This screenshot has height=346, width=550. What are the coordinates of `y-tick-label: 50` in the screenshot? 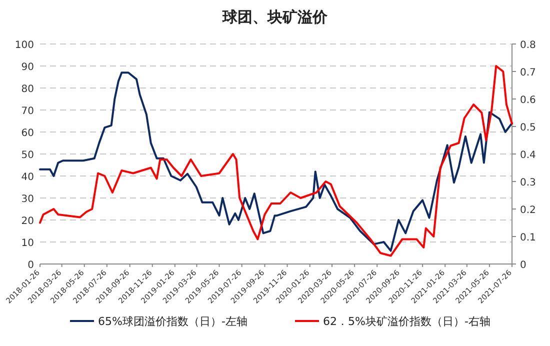 It's located at (27, 155).